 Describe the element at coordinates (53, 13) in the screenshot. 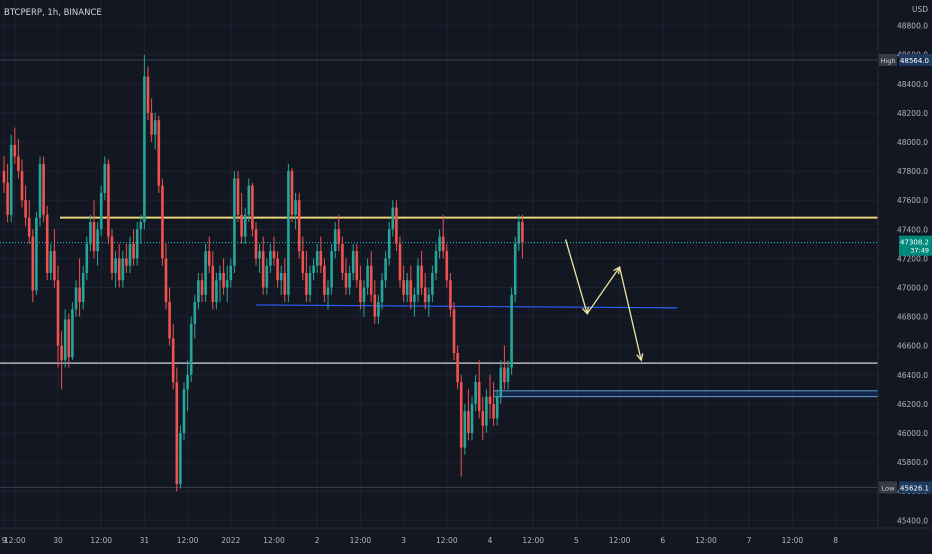

I see `symbol-legend: BTCPERP, 1h, BINANCE` at that location.